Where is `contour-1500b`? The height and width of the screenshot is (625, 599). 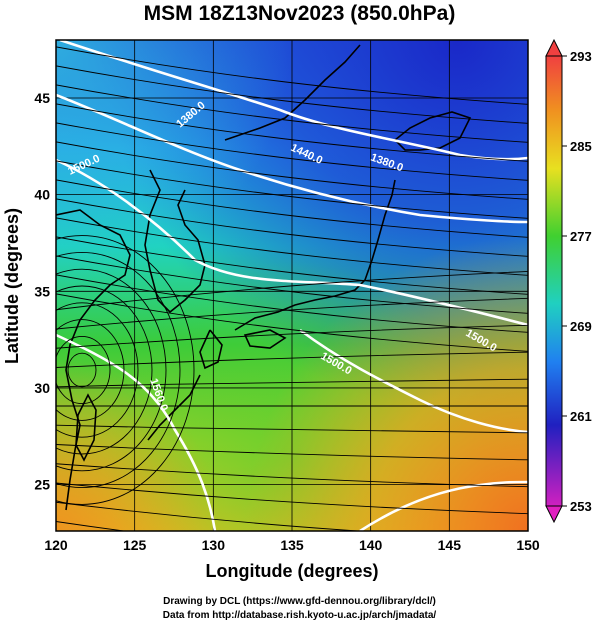
contour-1500b is located at coordinates (413, 381).